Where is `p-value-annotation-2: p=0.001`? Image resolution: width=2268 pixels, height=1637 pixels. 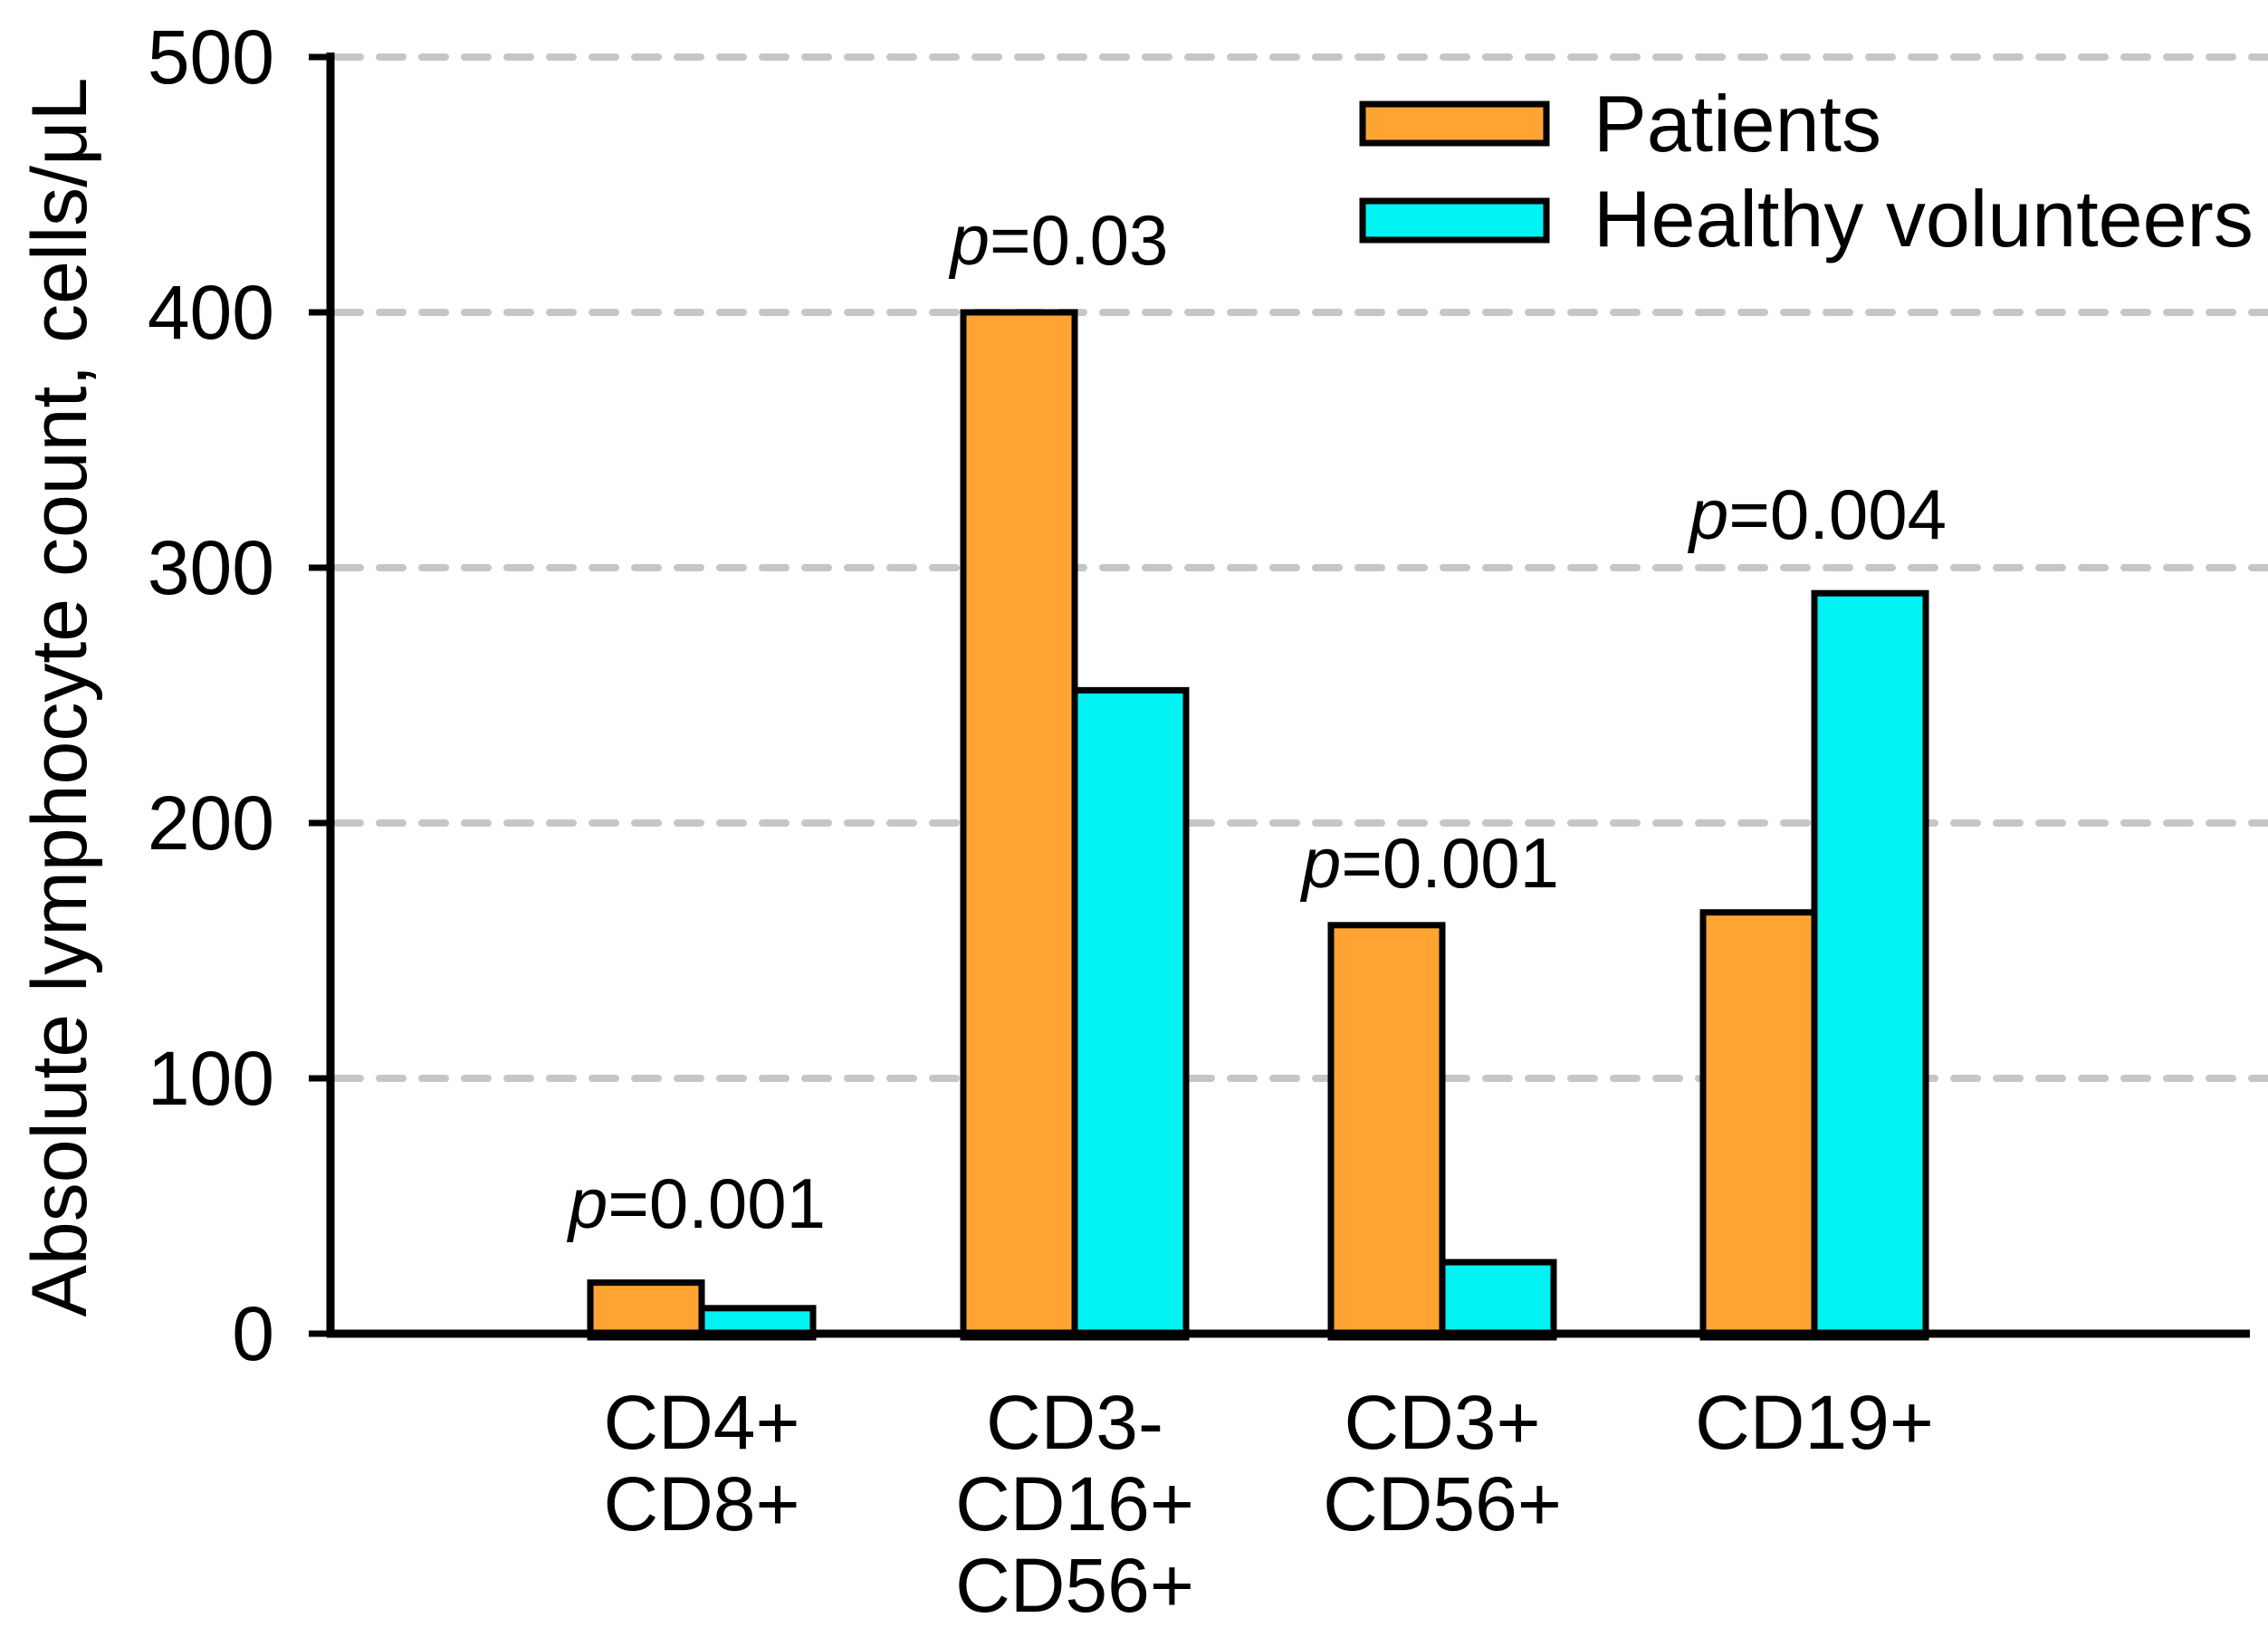 p-value-annotation-2: p=0.001 is located at coordinates (1429, 863).